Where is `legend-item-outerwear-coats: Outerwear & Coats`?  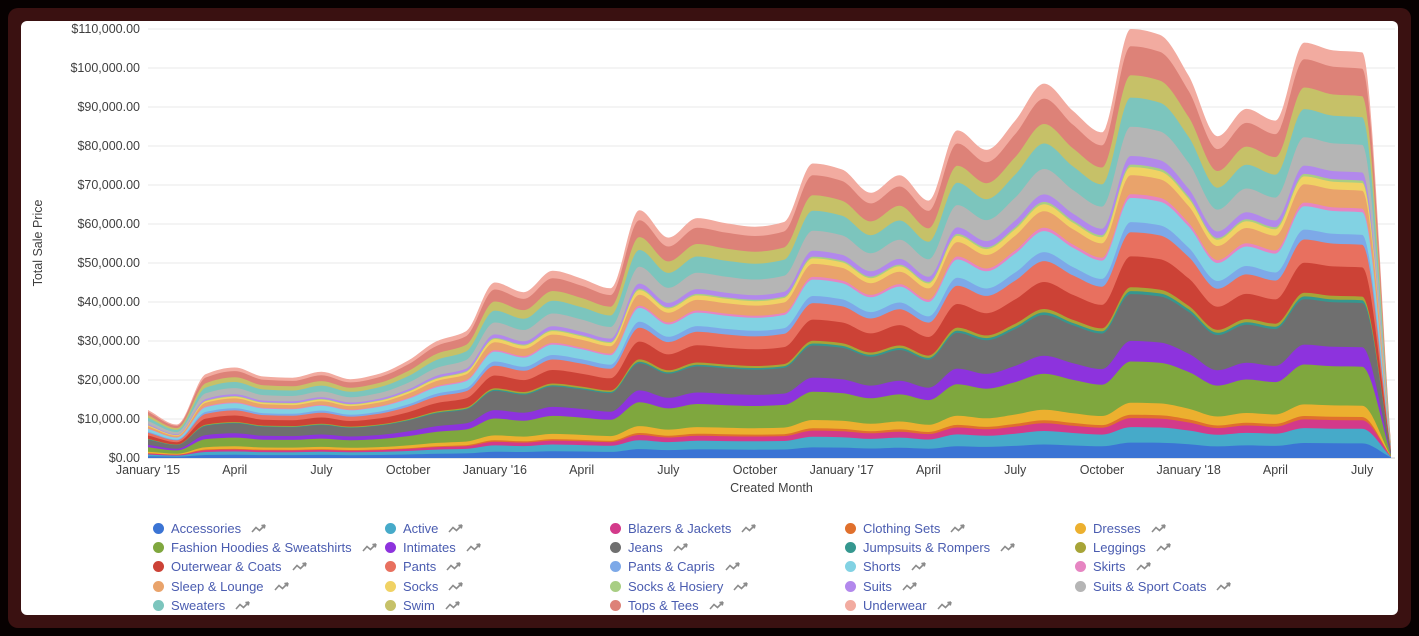 legend-item-outerwear-coats: Outerwear & Coats is located at coordinates (269, 566).